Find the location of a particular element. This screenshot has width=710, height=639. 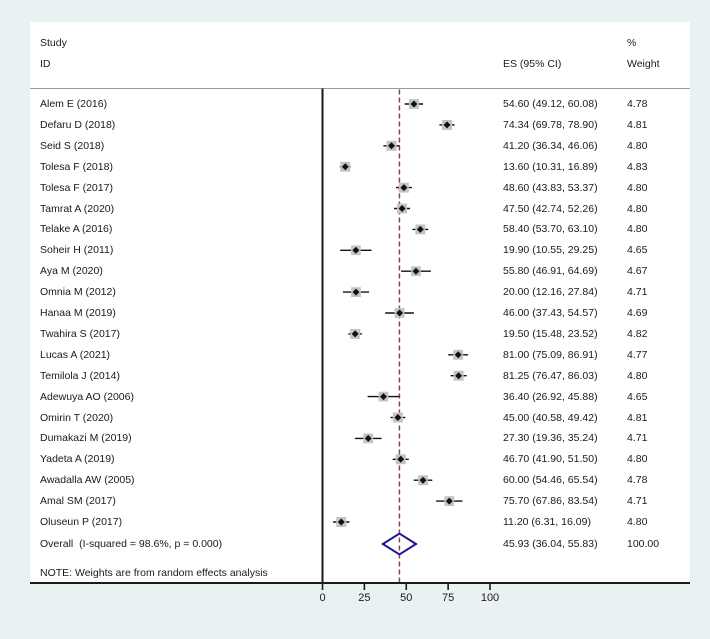

es-ci-value: 11.20 (6.31, 16.09) is located at coordinates (547, 521).